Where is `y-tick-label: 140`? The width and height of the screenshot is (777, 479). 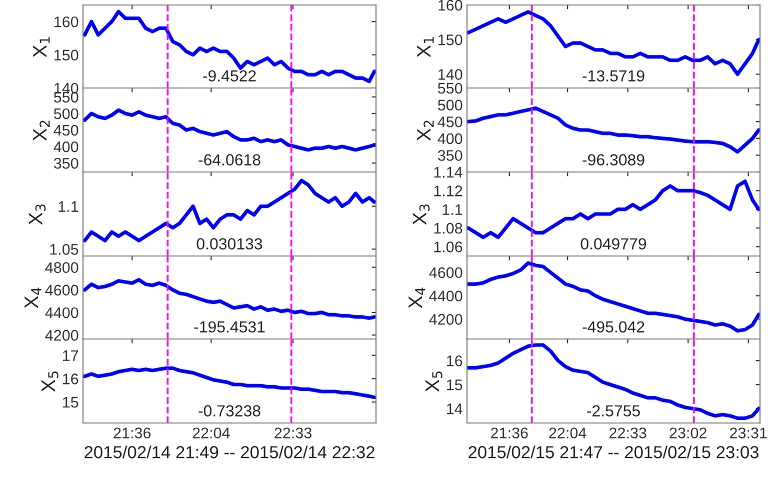 y-tick-label: 140 is located at coordinates (450, 74).